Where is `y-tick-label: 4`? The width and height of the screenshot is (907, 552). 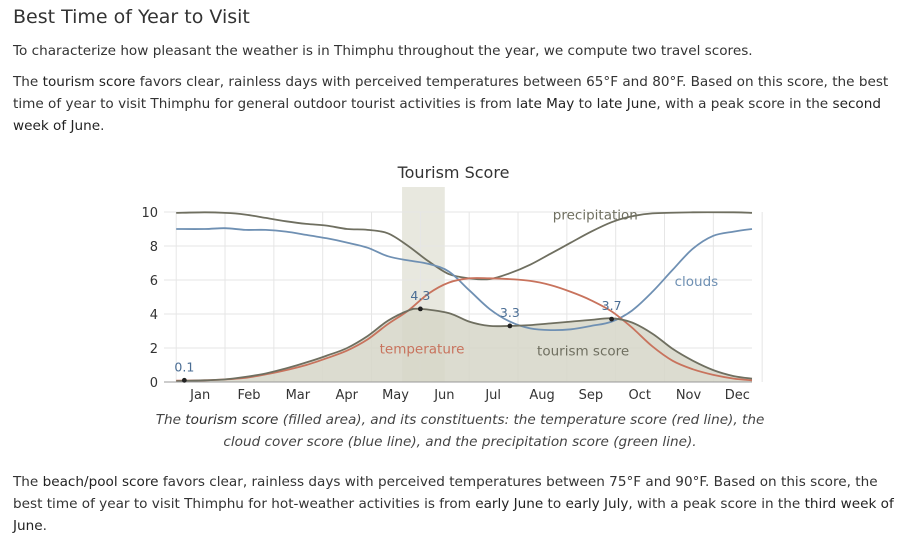
y-tick-label: 4 is located at coordinates (154, 315).